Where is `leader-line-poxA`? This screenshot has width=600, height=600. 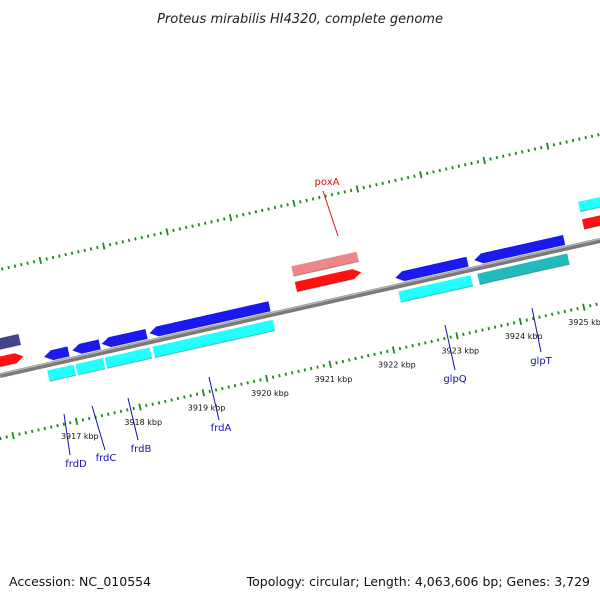
leader-line-poxA is located at coordinates (330, 213).